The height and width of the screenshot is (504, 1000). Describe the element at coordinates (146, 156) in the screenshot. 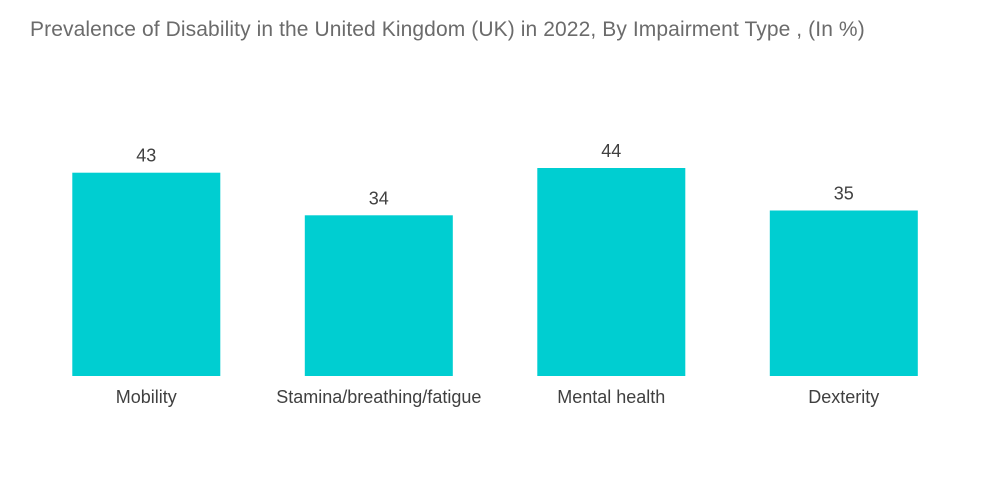

I see `value-label: 43` at that location.